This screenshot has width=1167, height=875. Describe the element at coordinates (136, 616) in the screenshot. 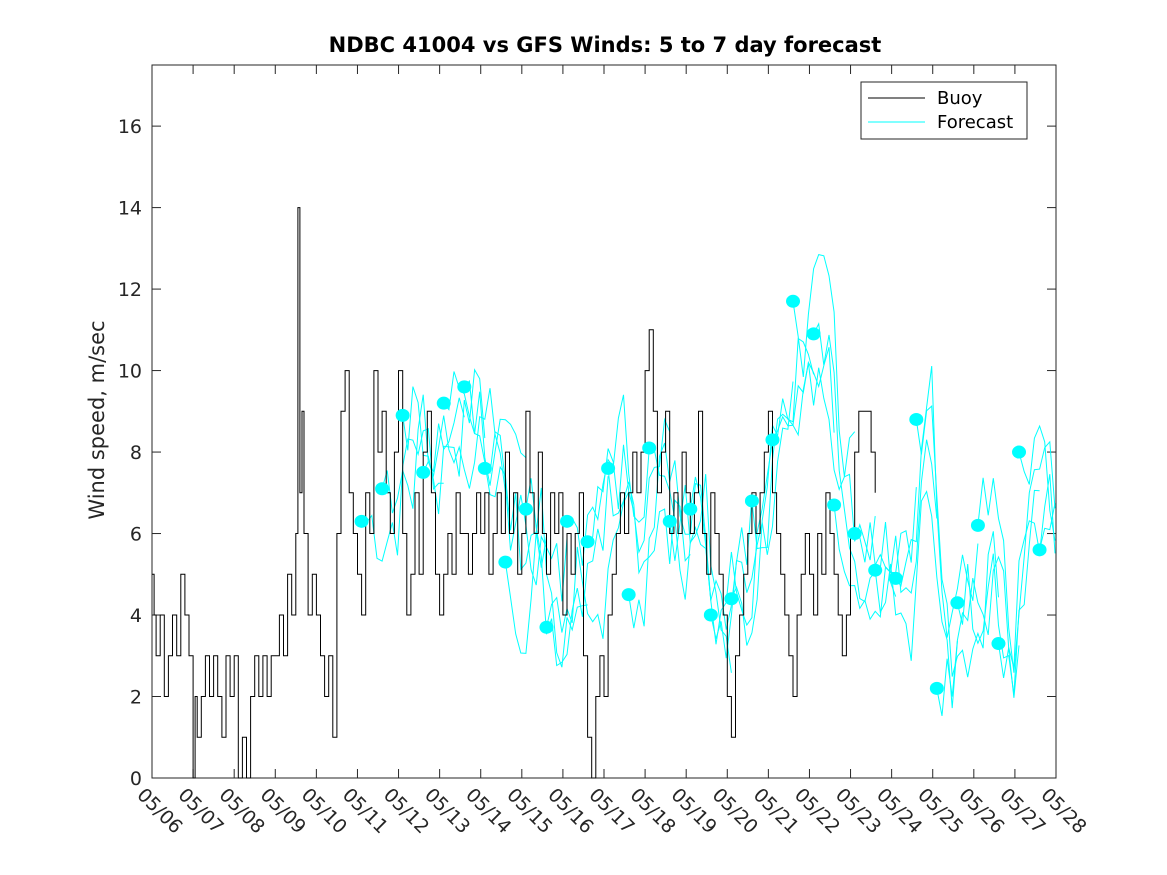

I see `y-tick-label: 4` at that location.